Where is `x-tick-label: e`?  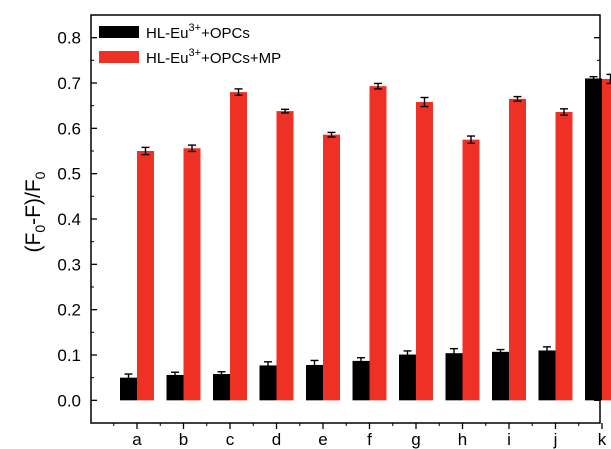 x-tick-label: e is located at coordinates (322, 439).